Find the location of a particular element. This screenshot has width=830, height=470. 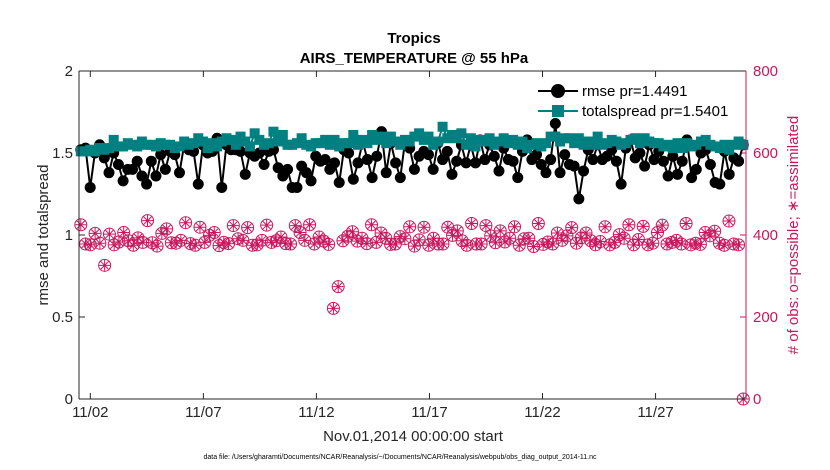

y-tick-label: 1 is located at coordinates (69, 235).